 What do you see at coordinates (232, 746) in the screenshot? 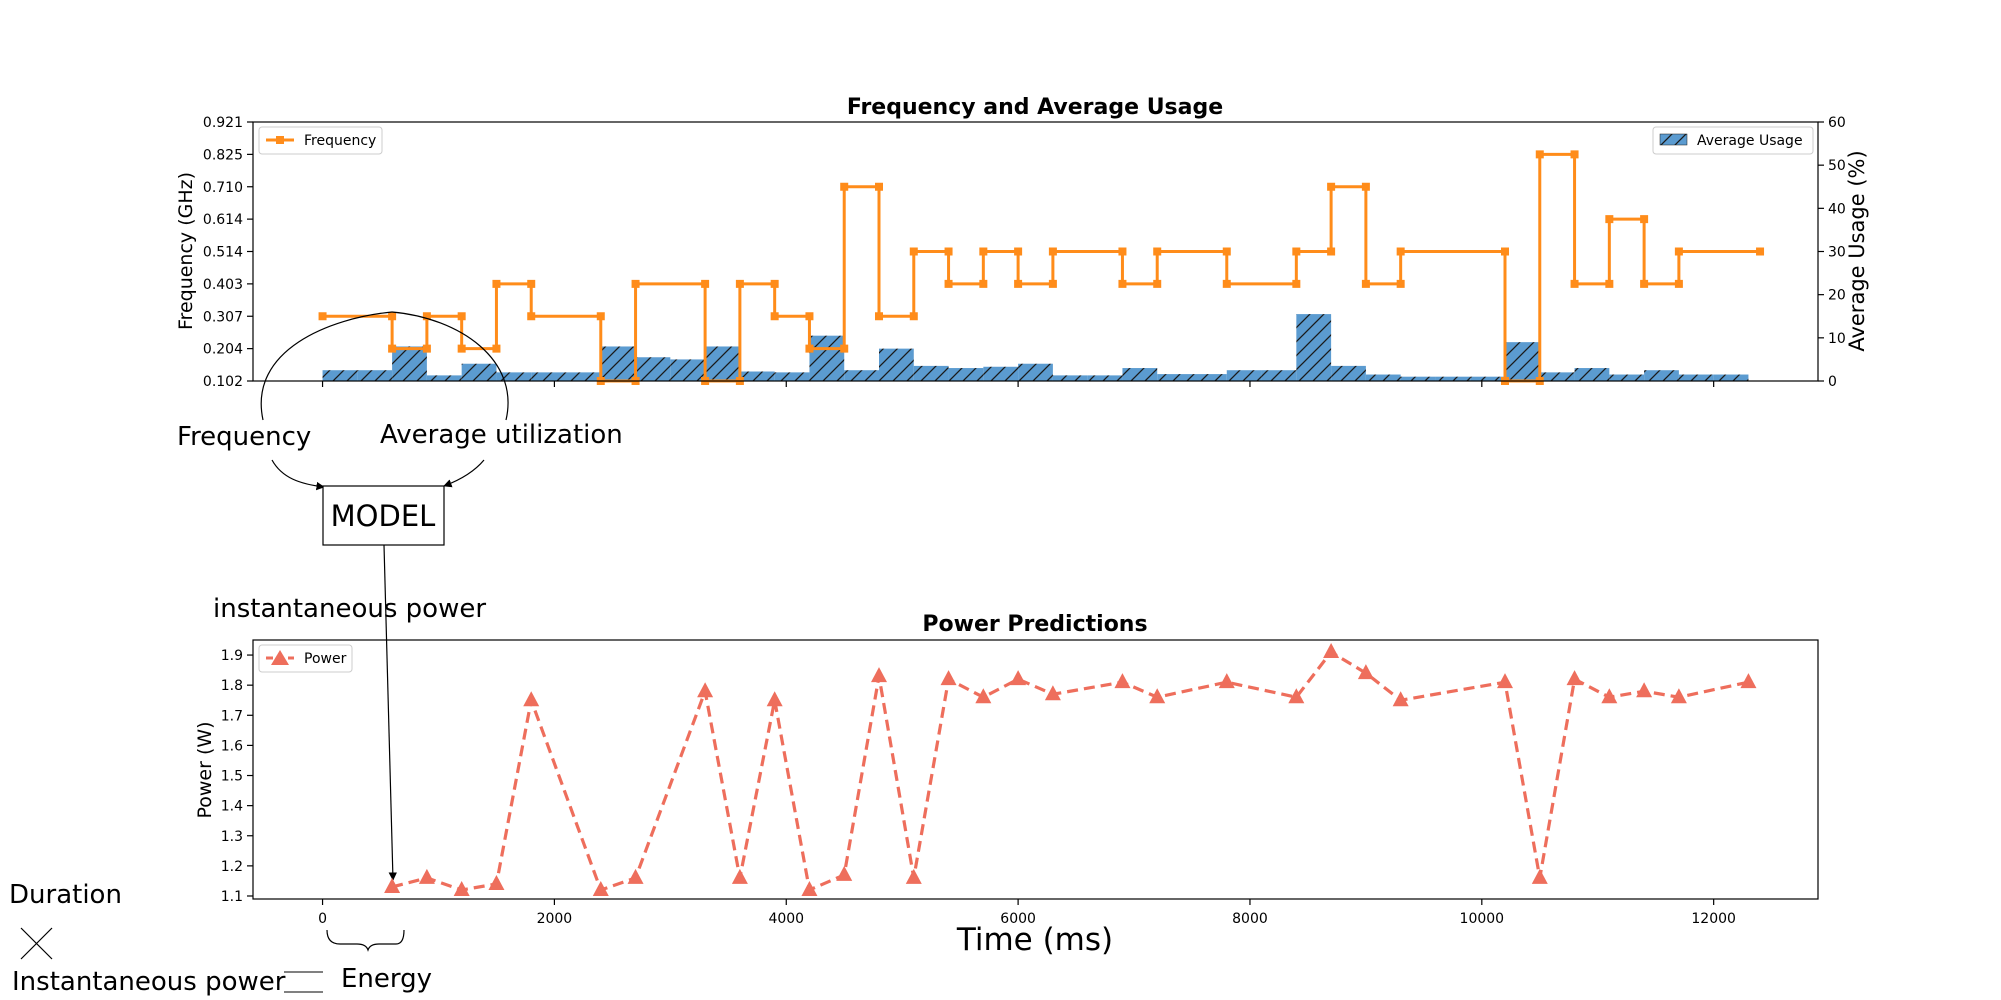
I see `power-tick-label-5: 1.6` at bounding box center [232, 746].